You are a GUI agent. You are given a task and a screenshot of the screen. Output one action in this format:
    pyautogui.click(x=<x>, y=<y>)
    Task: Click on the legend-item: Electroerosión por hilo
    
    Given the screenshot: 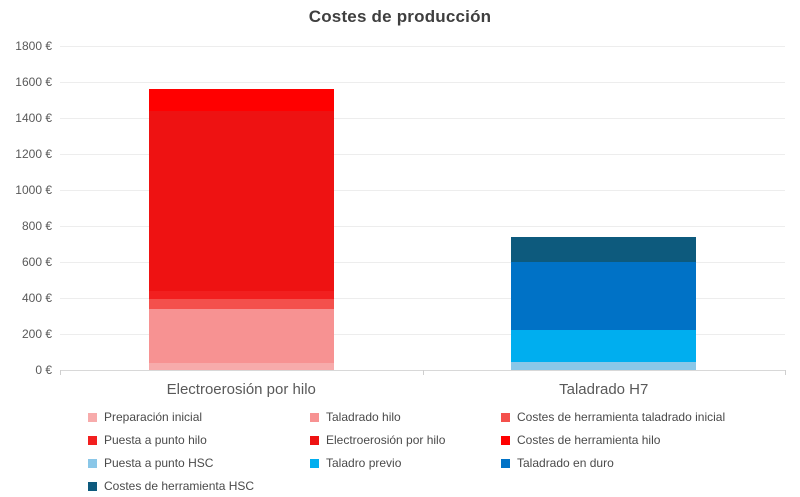 What is the action you would take?
    pyautogui.click(x=377, y=440)
    